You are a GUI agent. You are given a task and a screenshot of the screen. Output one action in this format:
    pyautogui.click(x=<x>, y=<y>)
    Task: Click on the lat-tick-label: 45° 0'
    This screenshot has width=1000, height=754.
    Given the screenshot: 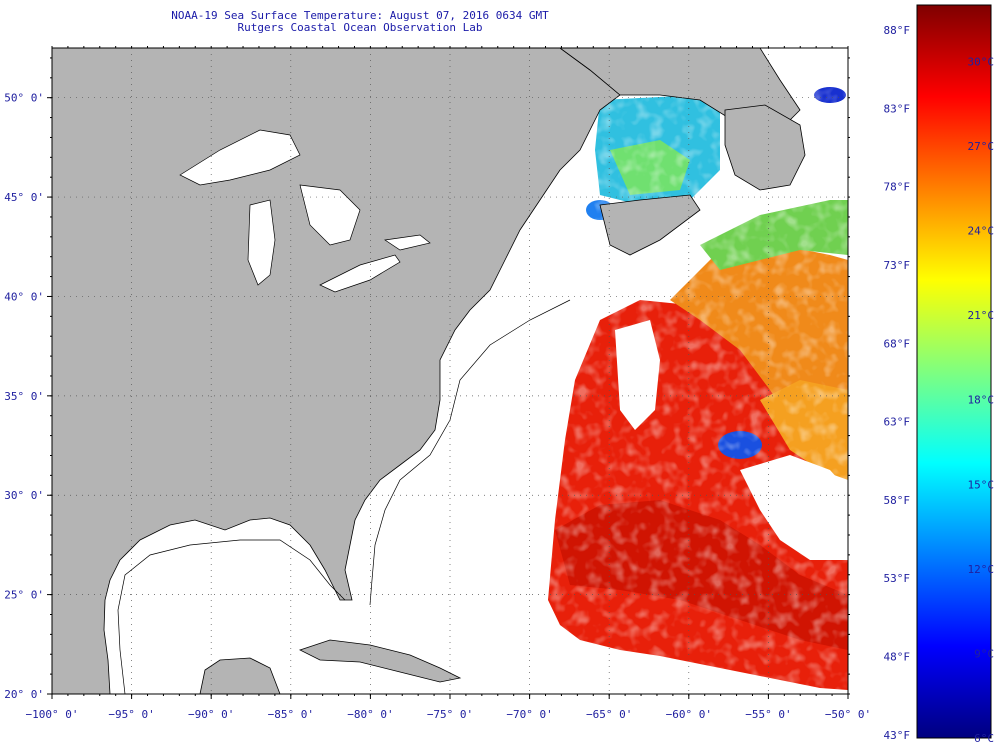 What is the action you would take?
    pyautogui.click(x=24, y=197)
    